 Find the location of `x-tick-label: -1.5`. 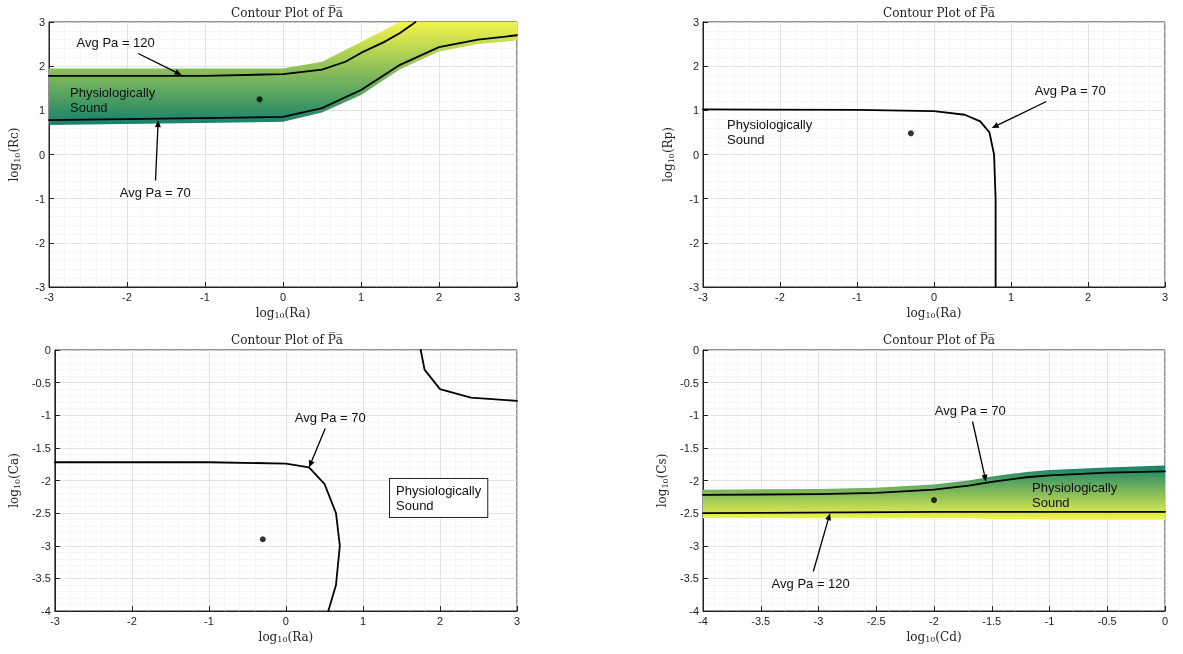

x-tick-label: -1.5 is located at coordinates (992, 620).